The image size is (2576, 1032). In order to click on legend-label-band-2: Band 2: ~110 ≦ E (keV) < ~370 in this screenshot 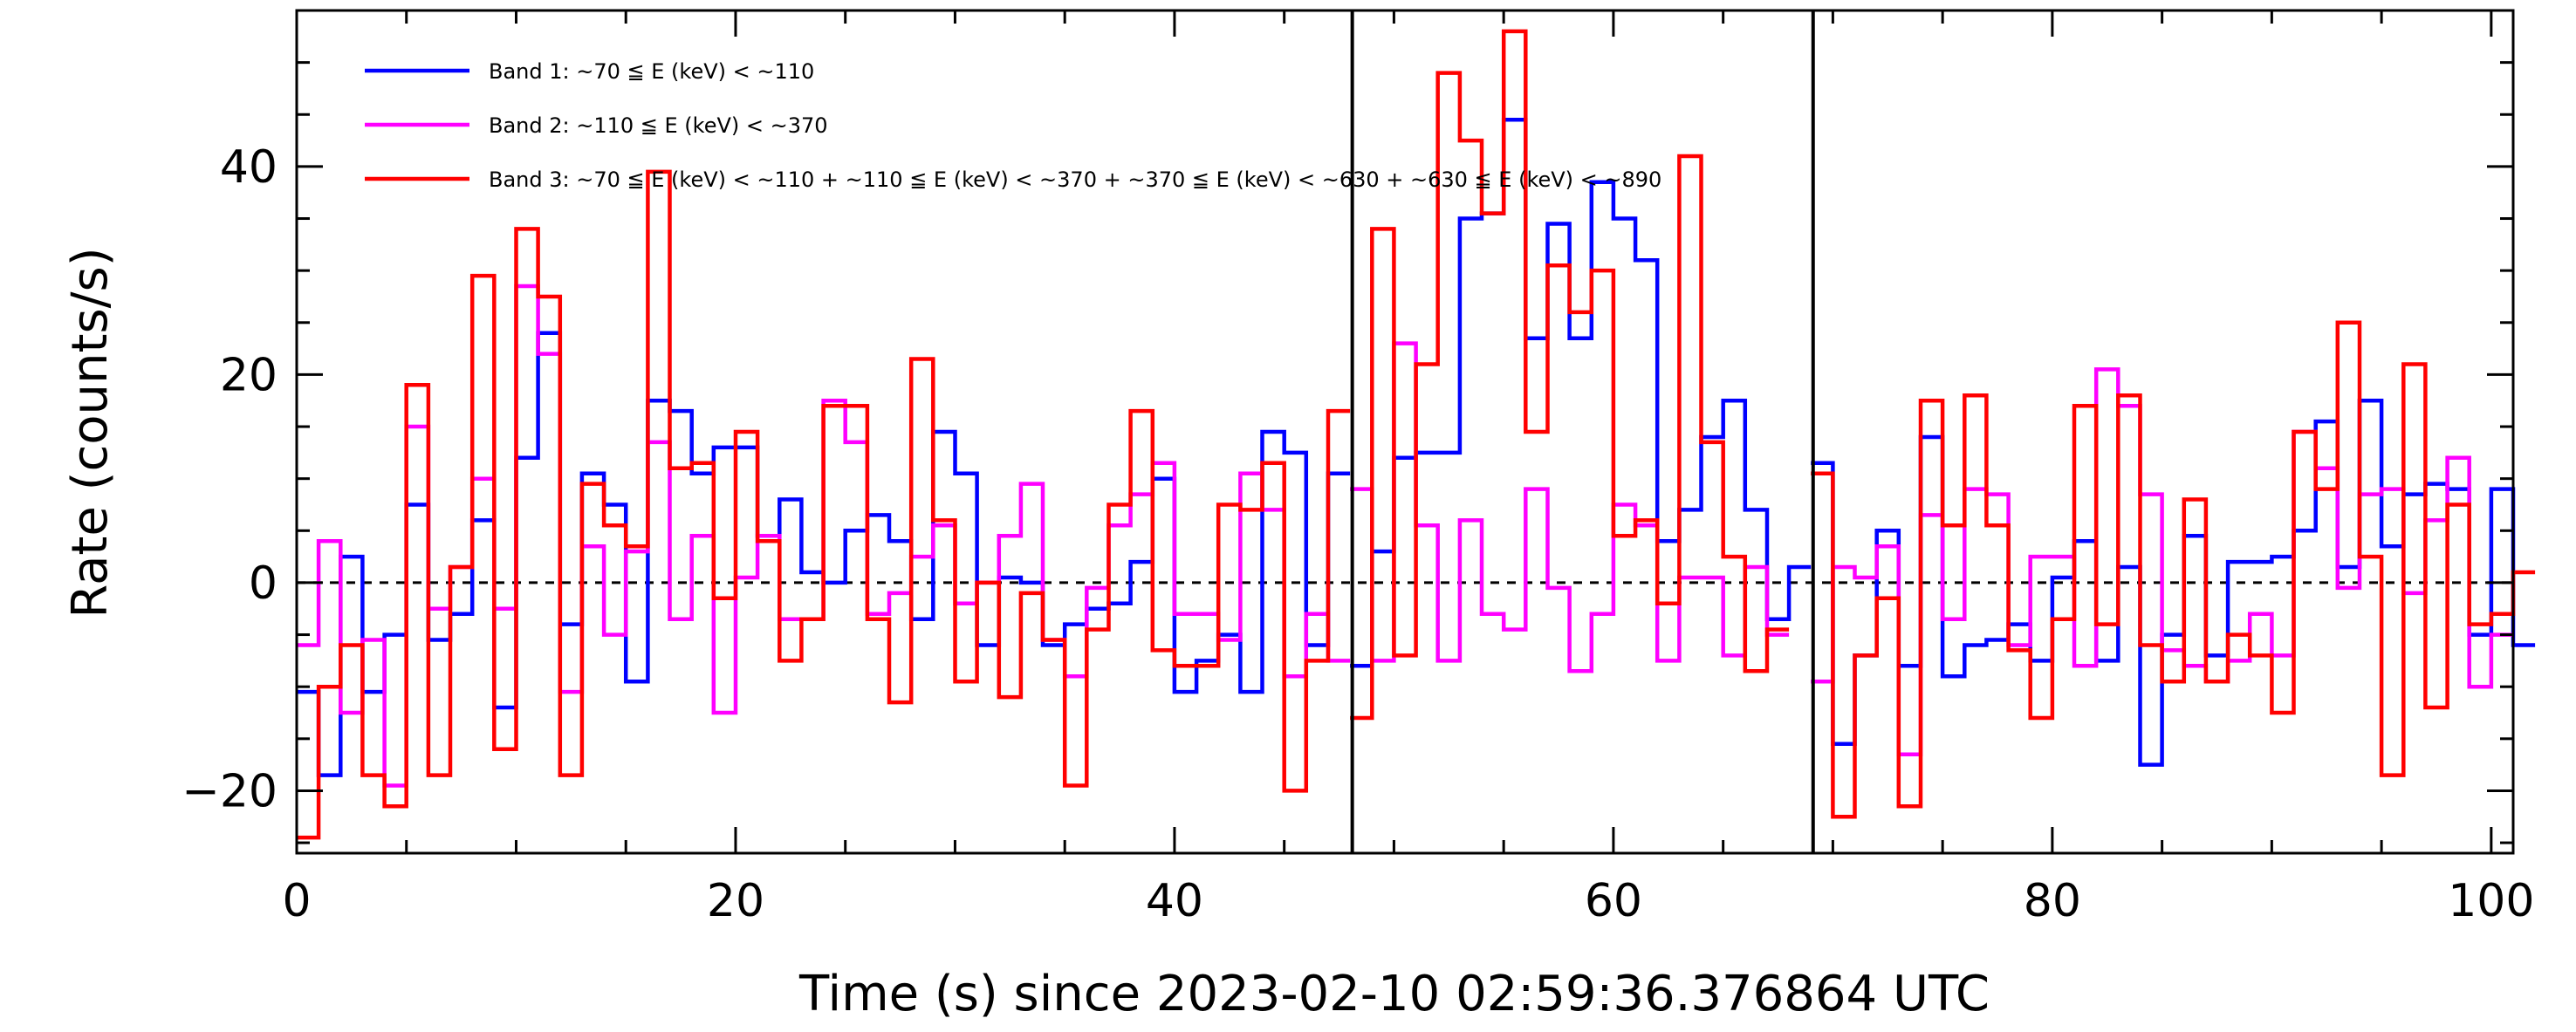, I will do `click(658, 126)`.